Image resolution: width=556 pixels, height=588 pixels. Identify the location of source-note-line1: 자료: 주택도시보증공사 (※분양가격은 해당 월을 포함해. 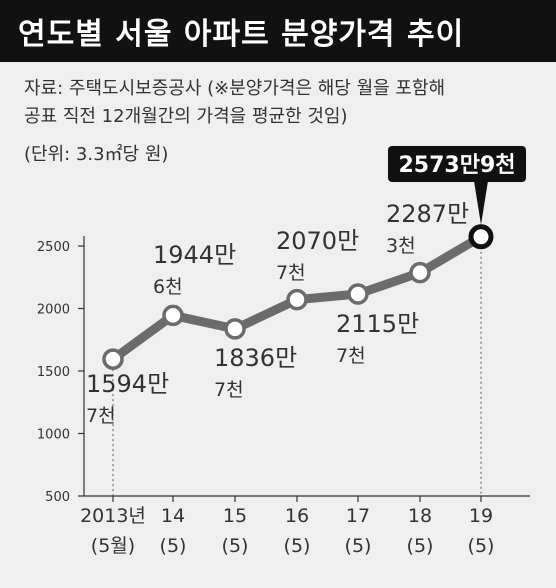
(235, 88).